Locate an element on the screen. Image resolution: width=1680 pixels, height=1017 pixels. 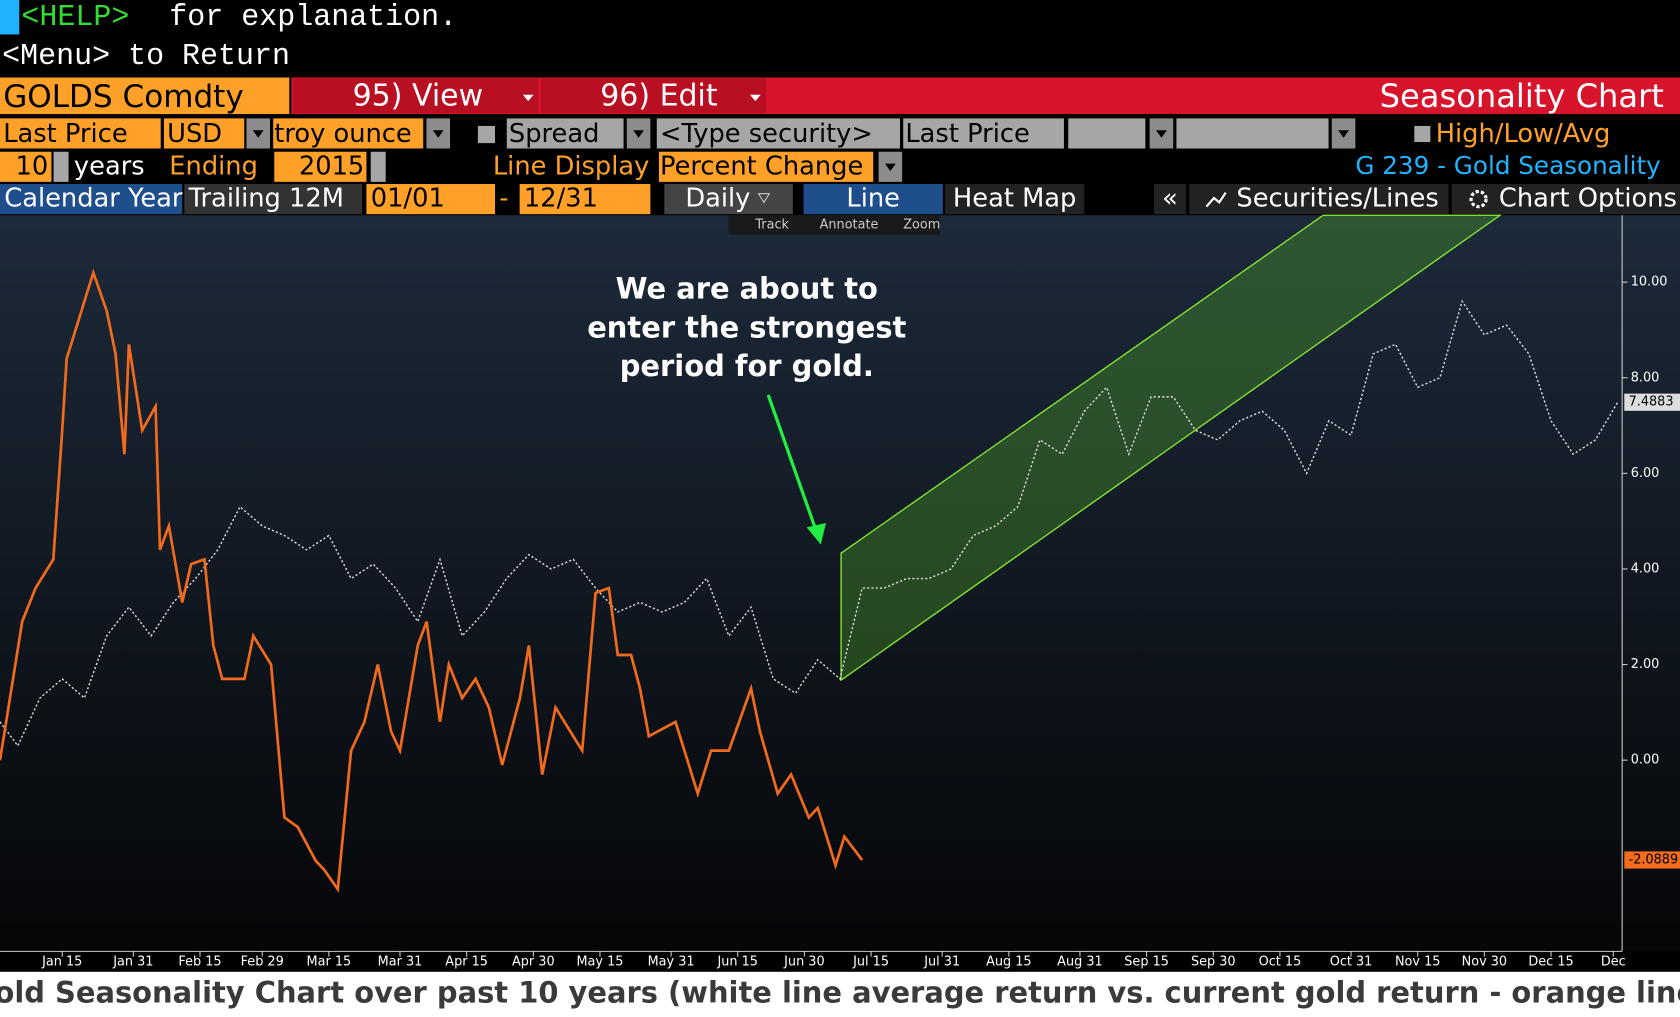
label: Line Display is located at coordinates (571, 166).